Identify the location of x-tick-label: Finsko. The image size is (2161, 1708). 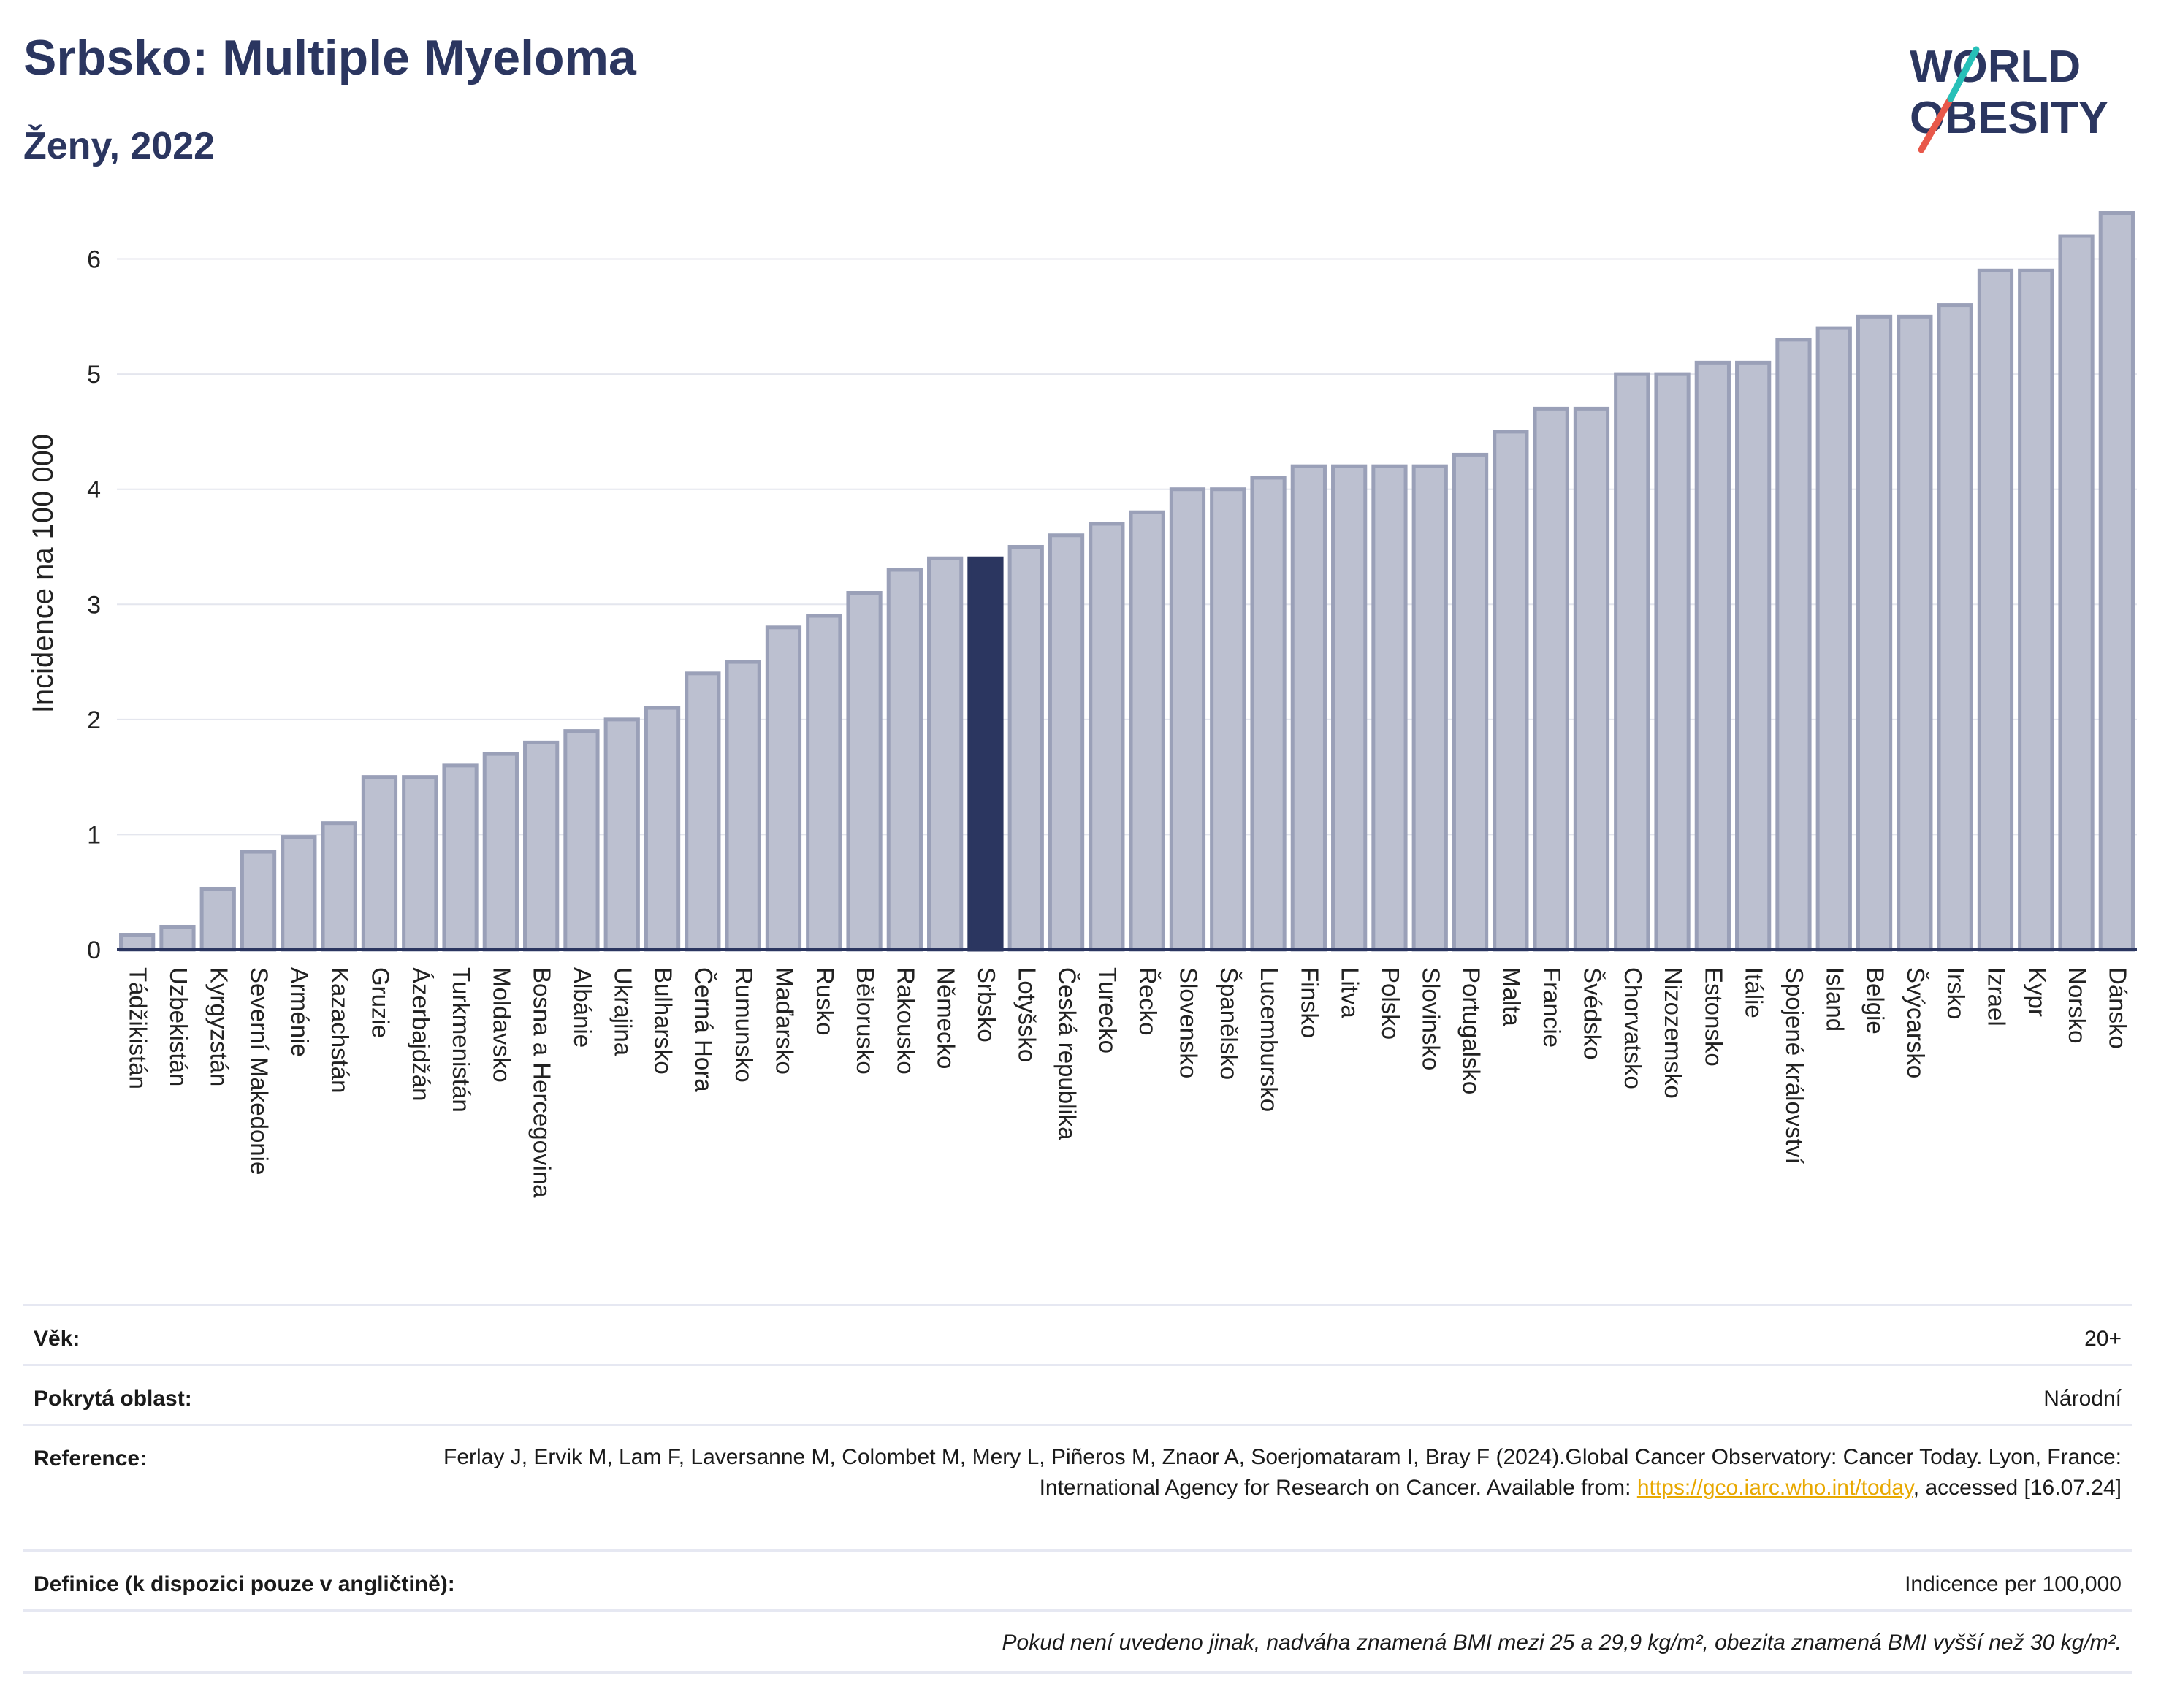
(1309, 1003).